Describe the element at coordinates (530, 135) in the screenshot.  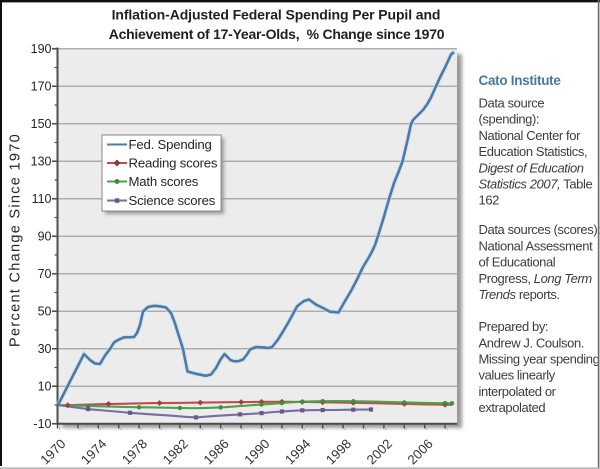
I see `svg-text: National Center for` at that location.